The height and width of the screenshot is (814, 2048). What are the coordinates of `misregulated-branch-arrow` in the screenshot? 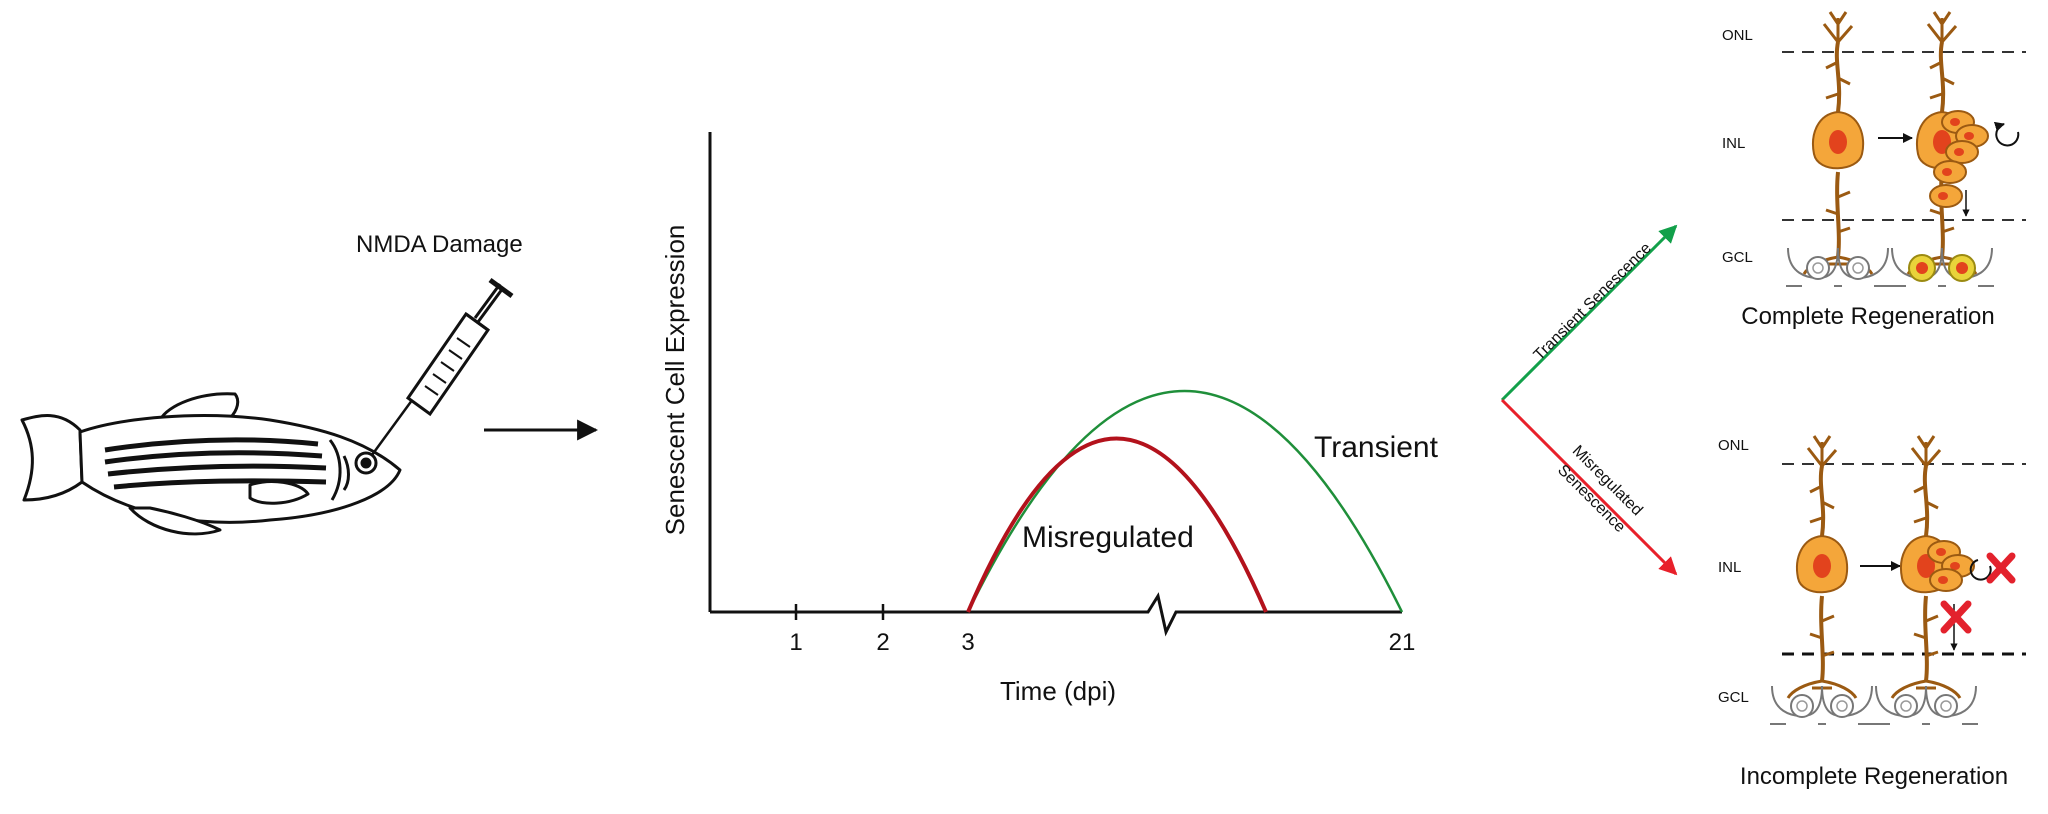 It's located at (1589, 487).